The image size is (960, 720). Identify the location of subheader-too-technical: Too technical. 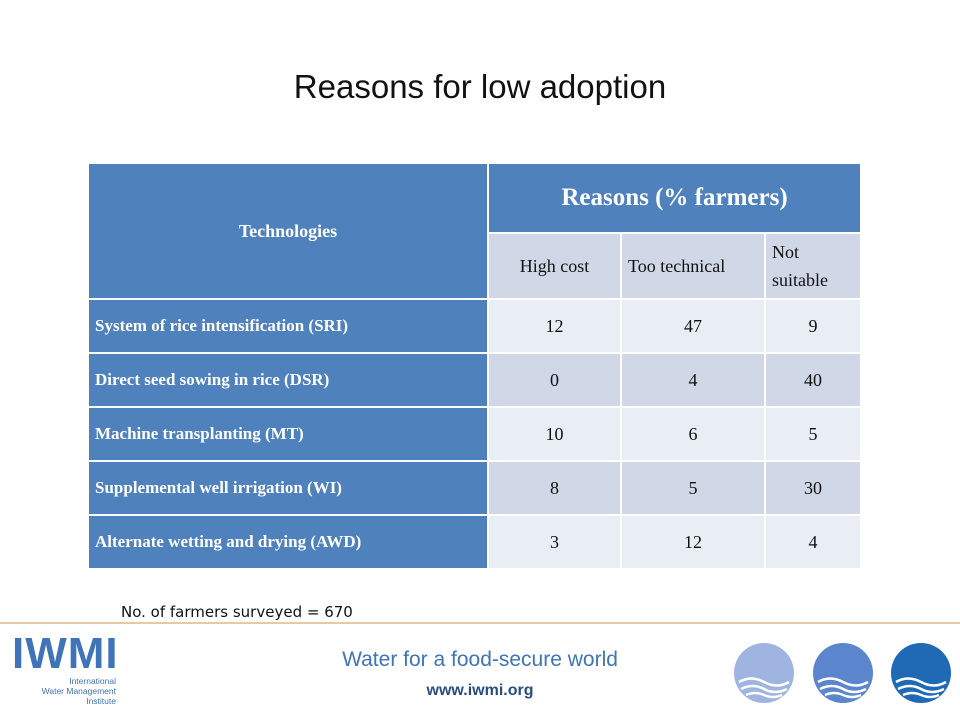
(693, 266).